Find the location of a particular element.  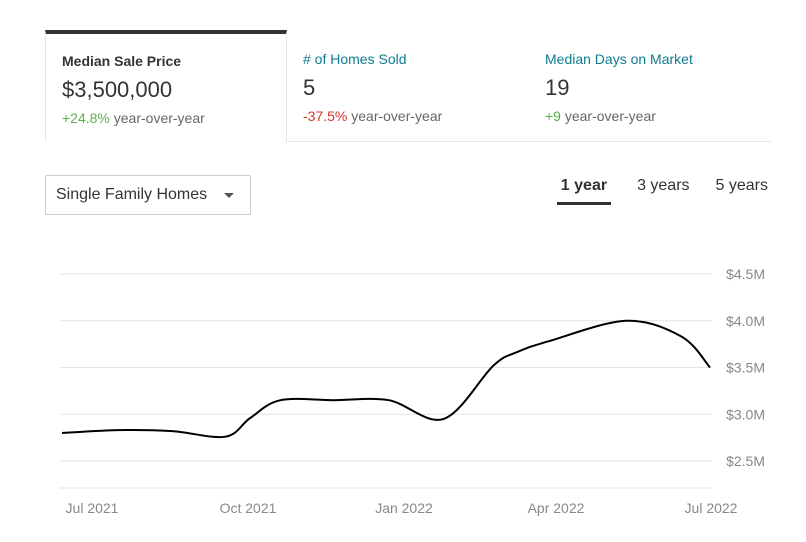

y-tick-label: $3.5M is located at coordinates (745, 368).